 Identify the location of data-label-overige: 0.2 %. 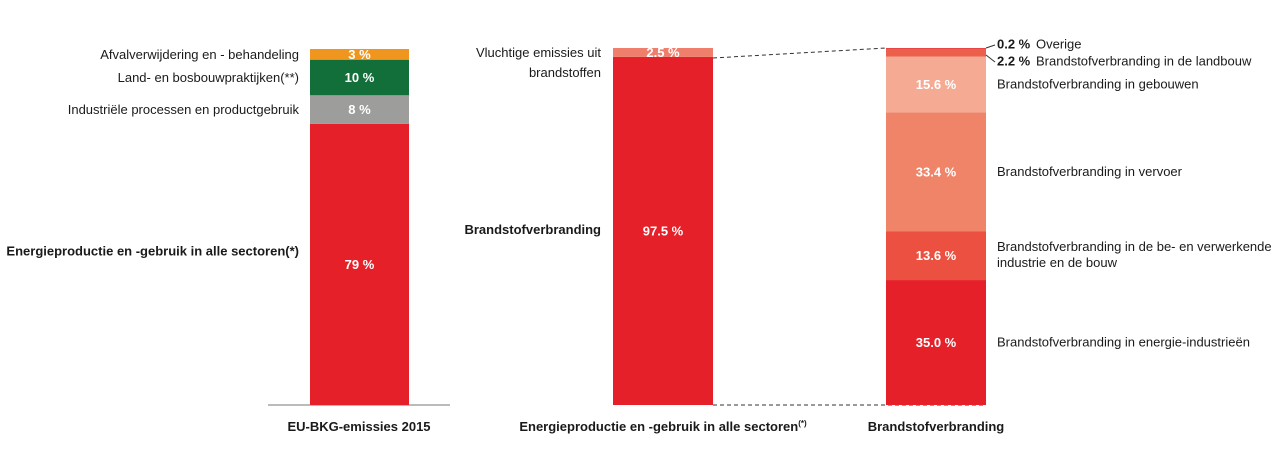
(1014, 43).